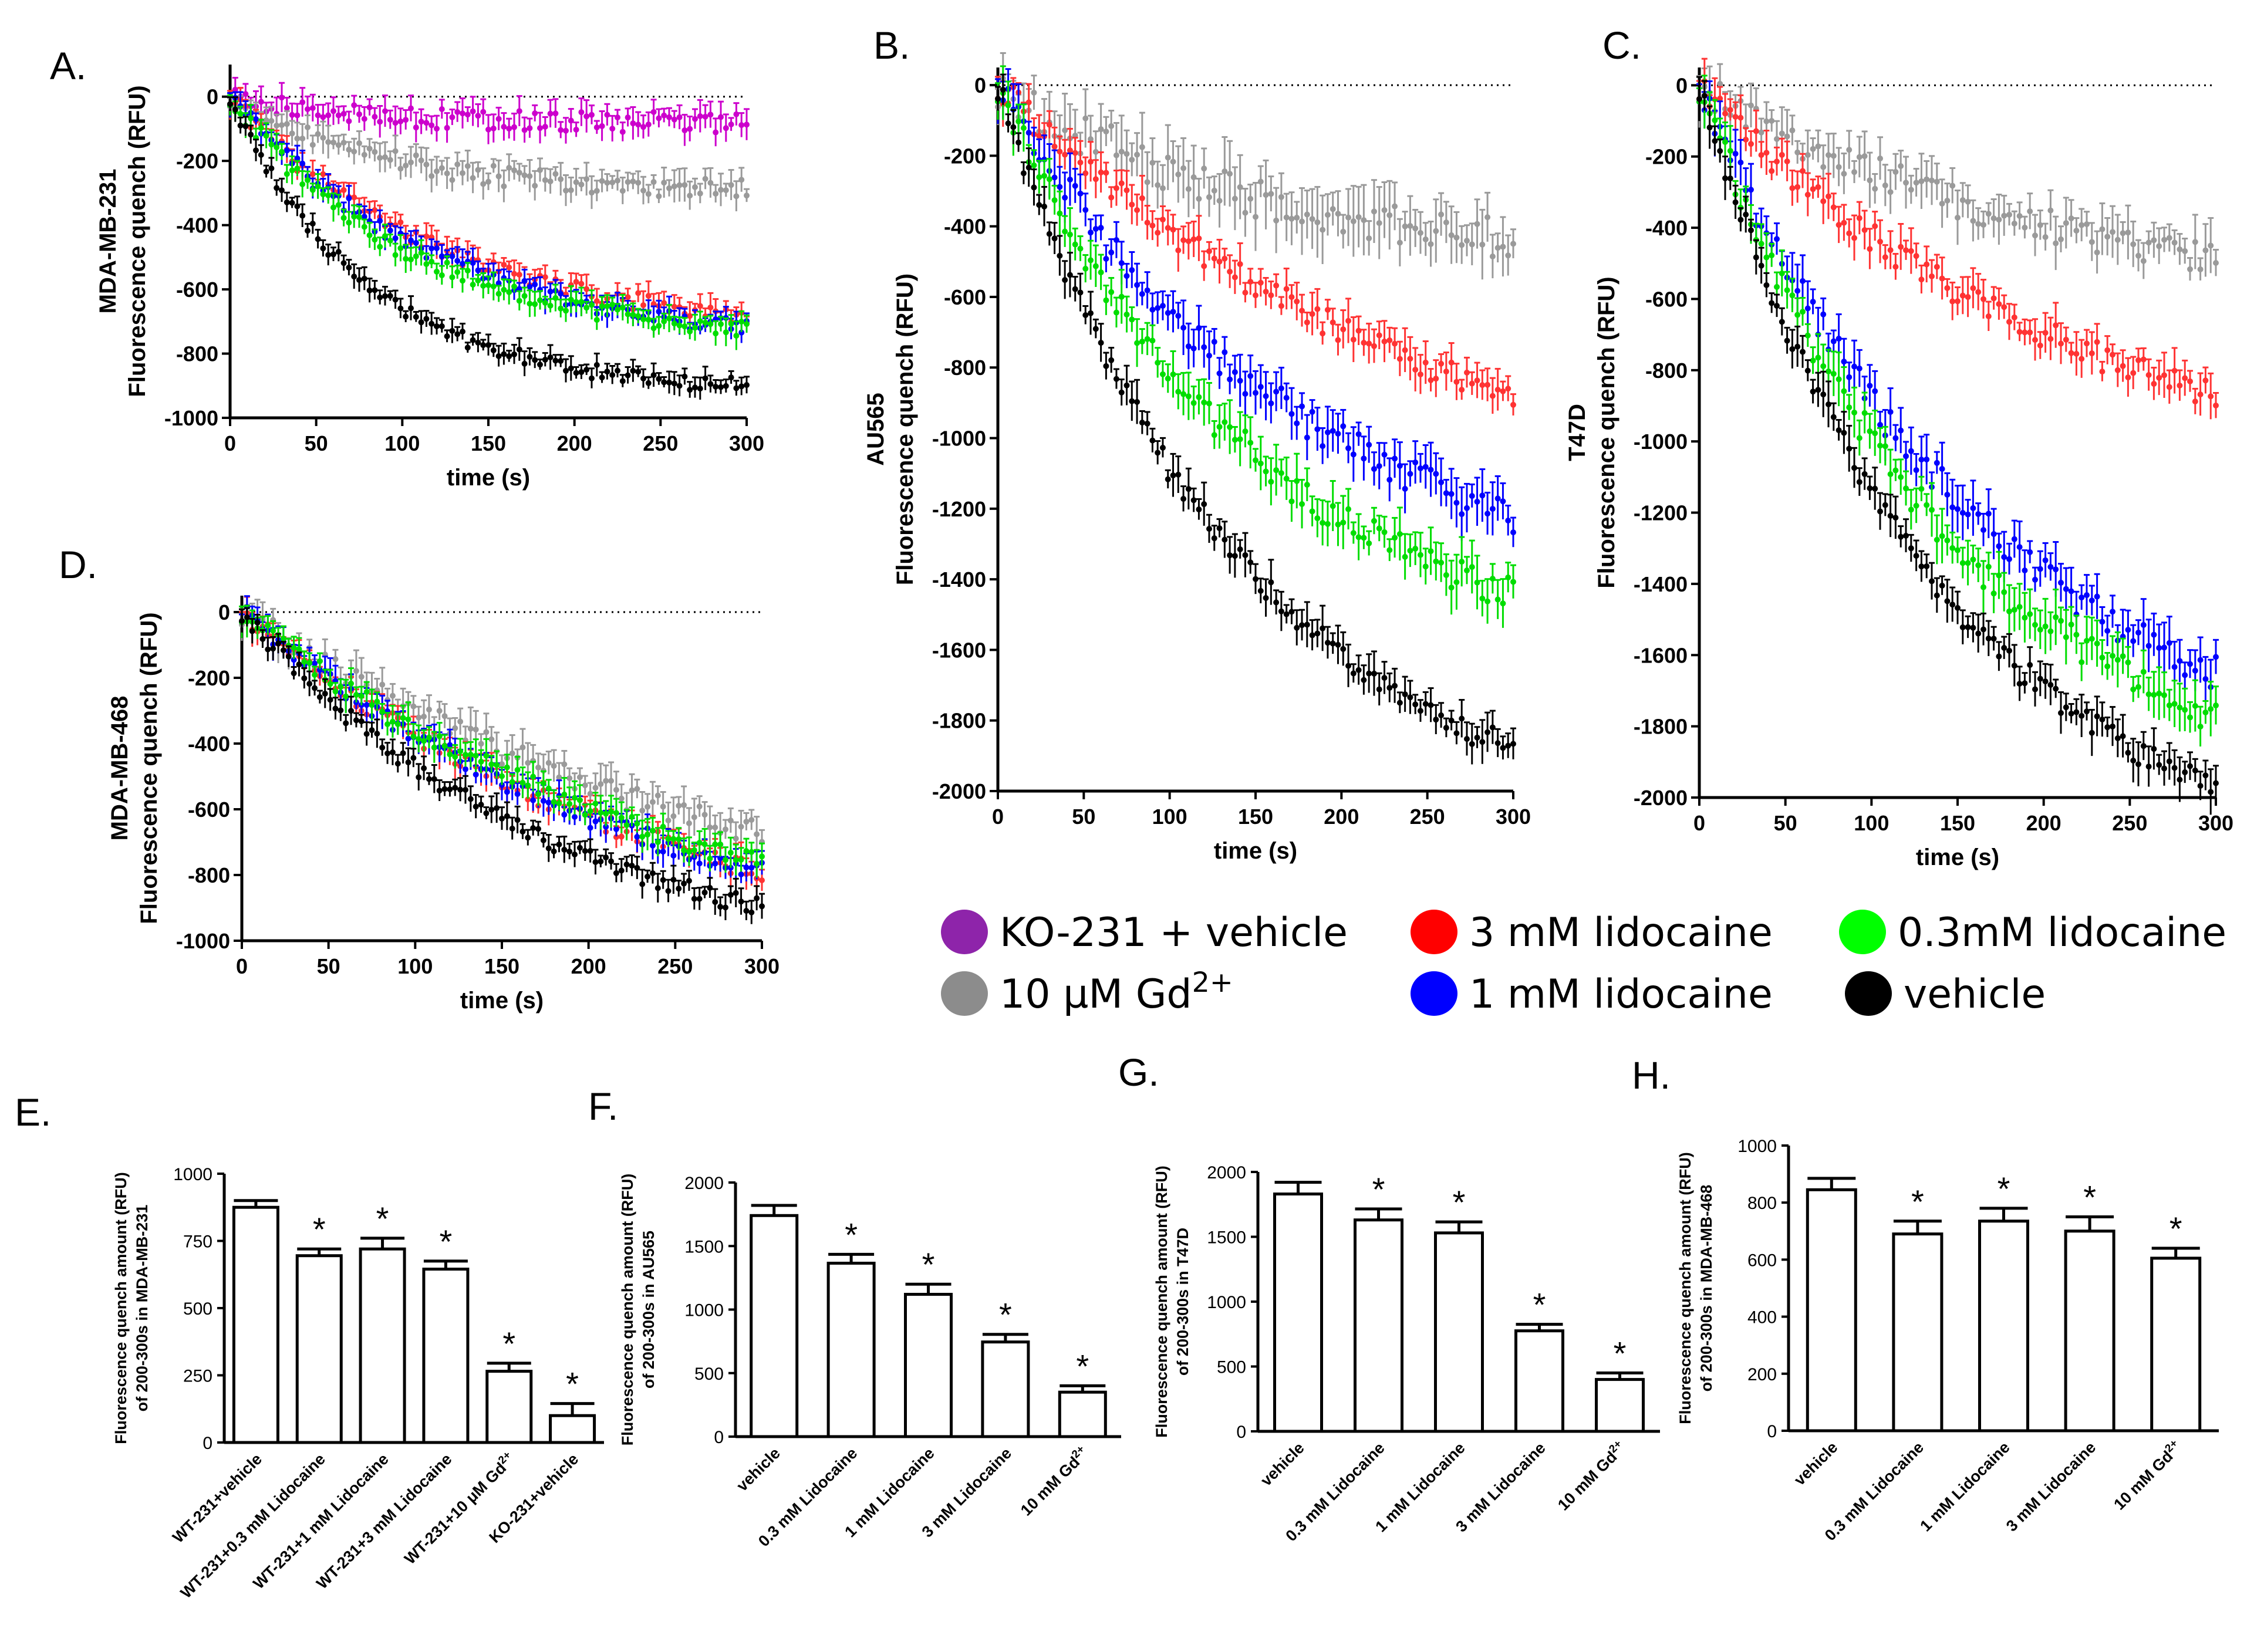  What do you see at coordinates (1666, 371) in the screenshot?
I see `y-tick-label: -800` at bounding box center [1666, 371].